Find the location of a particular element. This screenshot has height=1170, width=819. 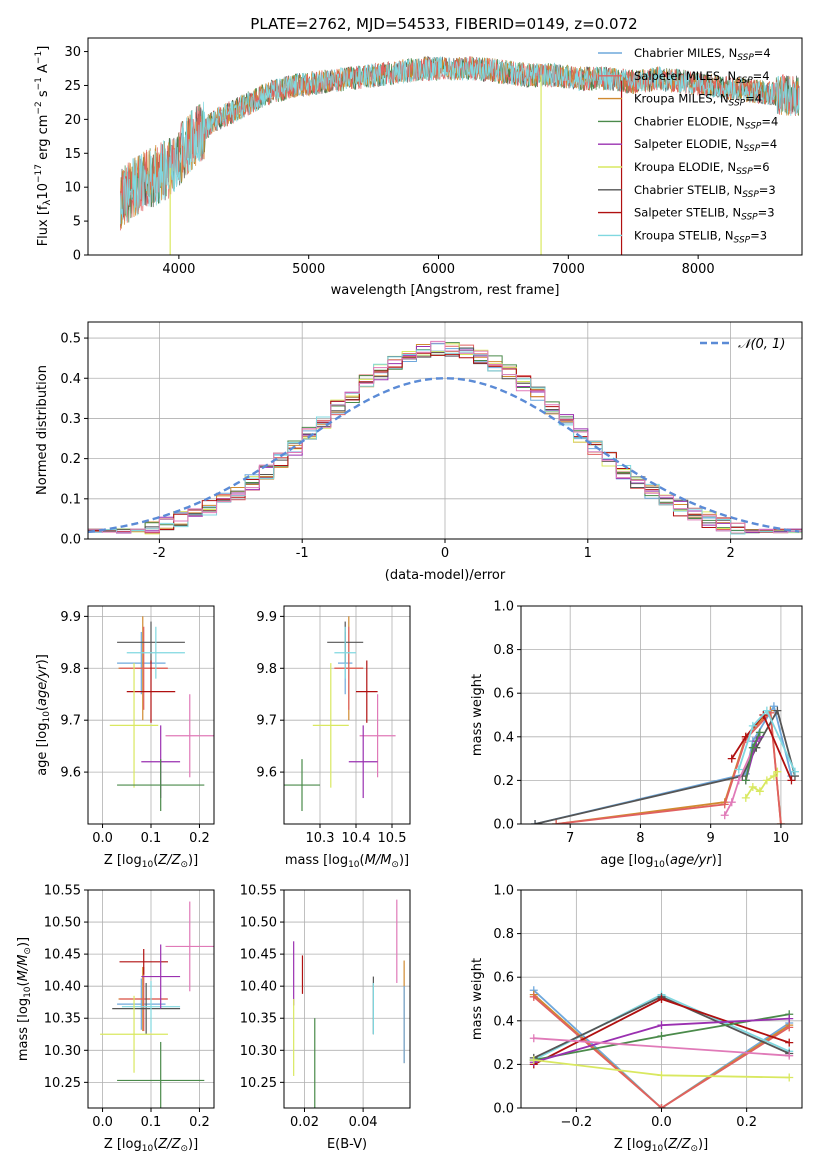

y-tick-label: 10.40 is located at coordinates (258, 987).